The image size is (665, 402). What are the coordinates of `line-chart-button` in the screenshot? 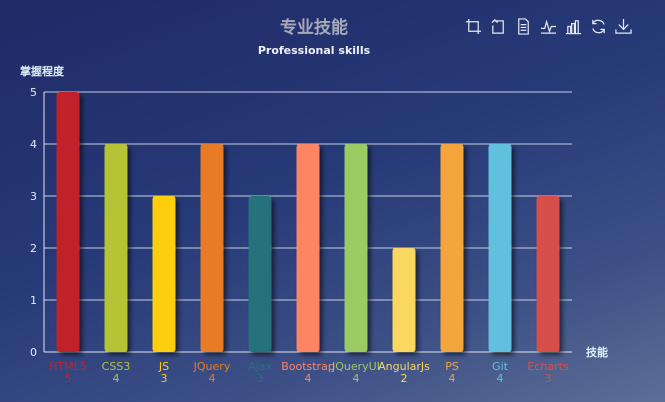 It's located at (548, 26).